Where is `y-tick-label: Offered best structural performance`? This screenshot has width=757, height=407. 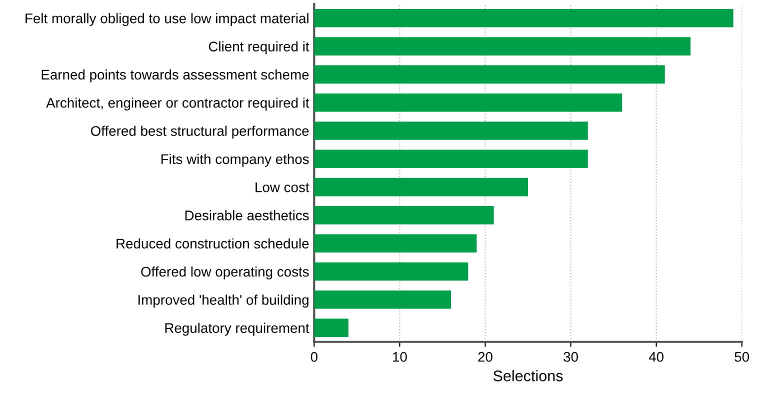 y-tick-label: Offered best structural performance is located at coordinates (199, 132).